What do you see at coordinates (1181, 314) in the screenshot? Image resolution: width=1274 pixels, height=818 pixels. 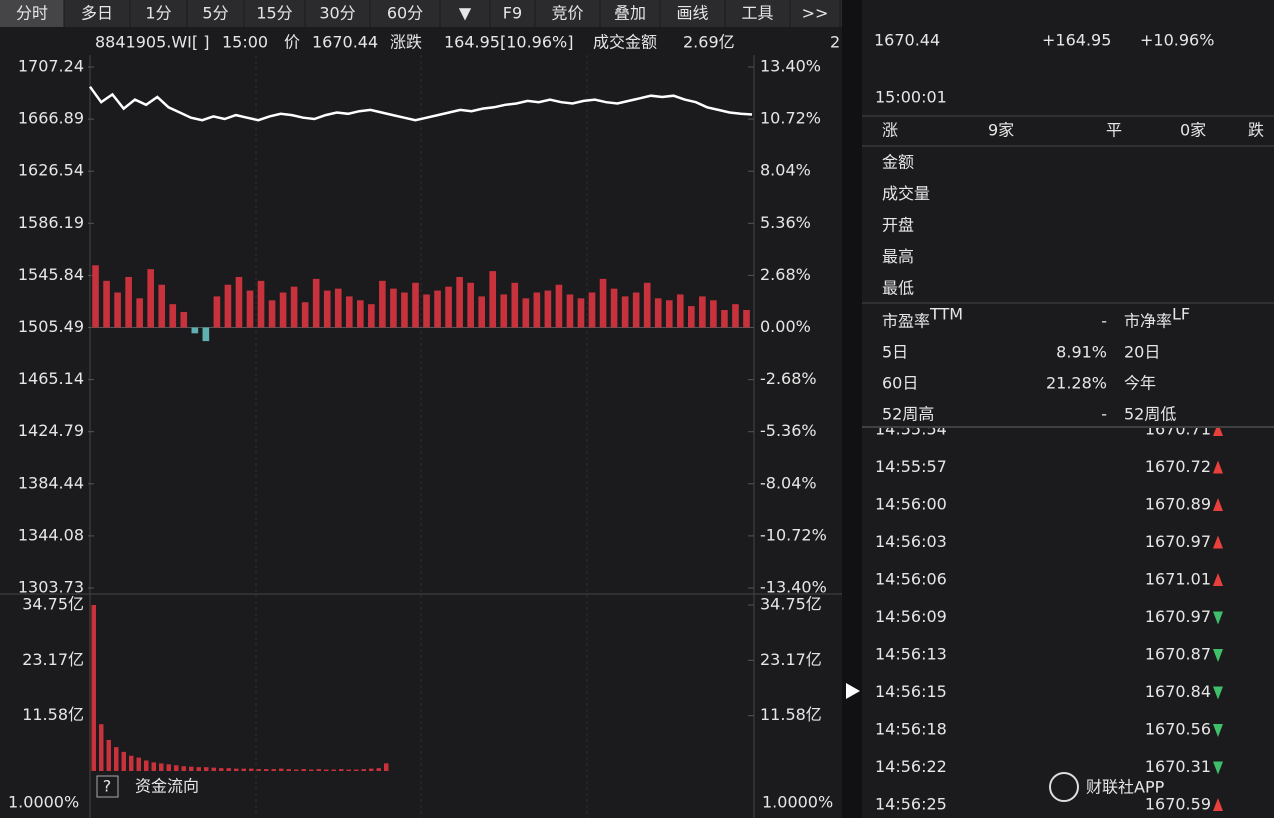 I see `ratio-sup: LF` at bounding box center [1181, 314].